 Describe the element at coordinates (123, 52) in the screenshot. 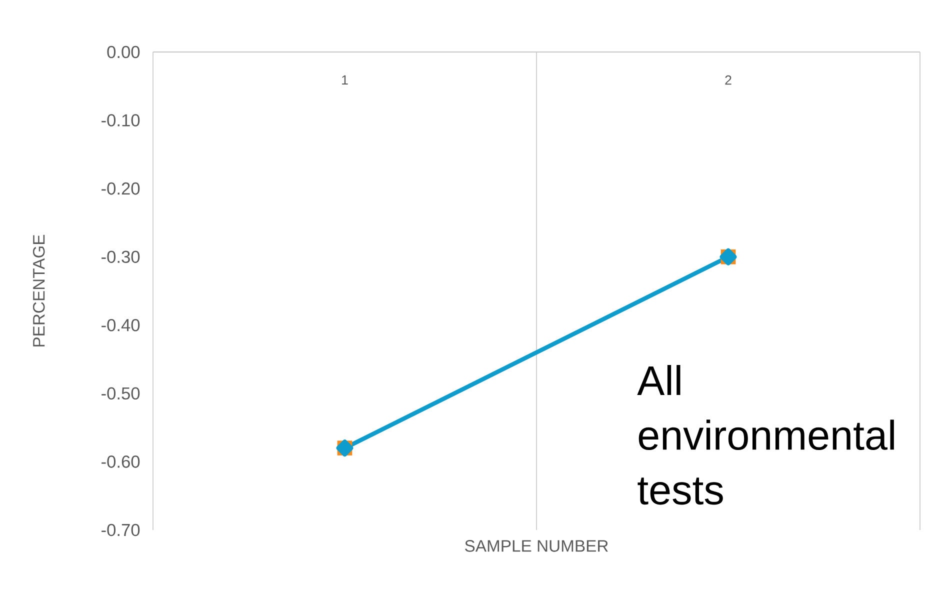

I see `y-tick-label: 0.00` at that location.